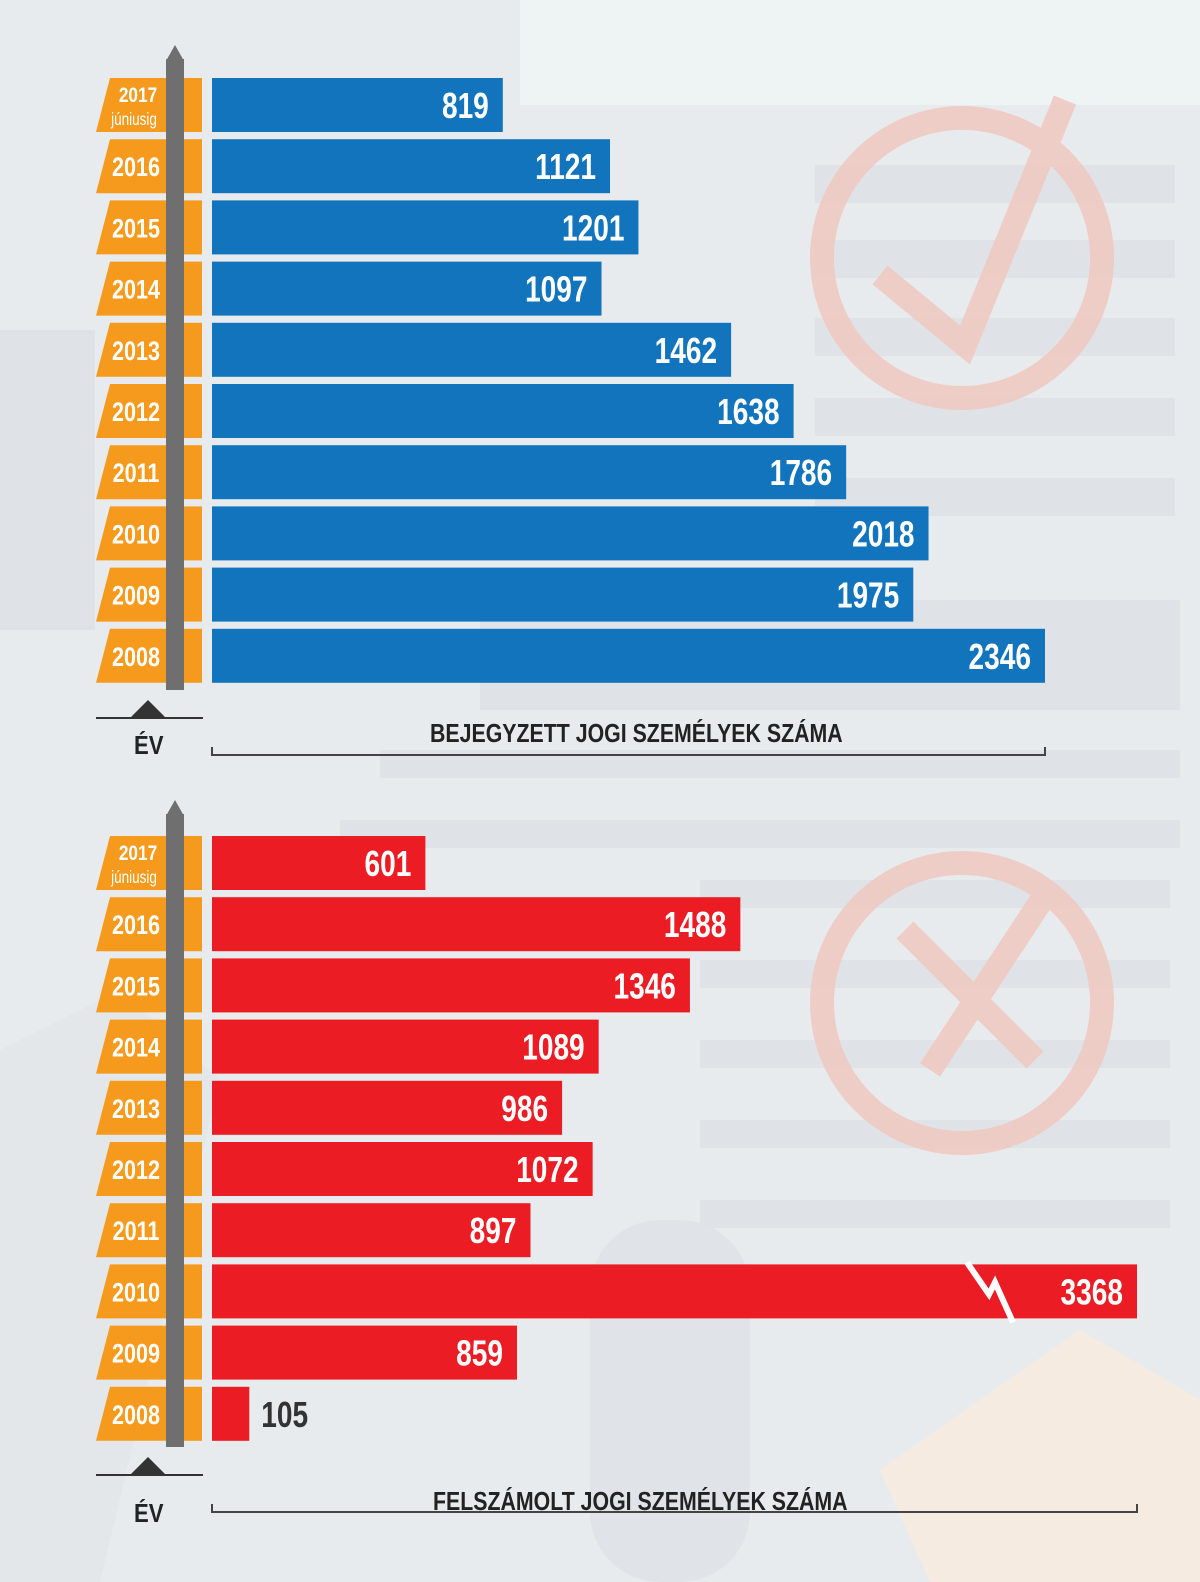 This screenshot has height=1582, width=1200. Describe the element at coordinates (636, 733) in the screenshot. I see `chart-title: BEJEGYZETT JOGI SZEMÉLYEK SZÁMA` at that location.